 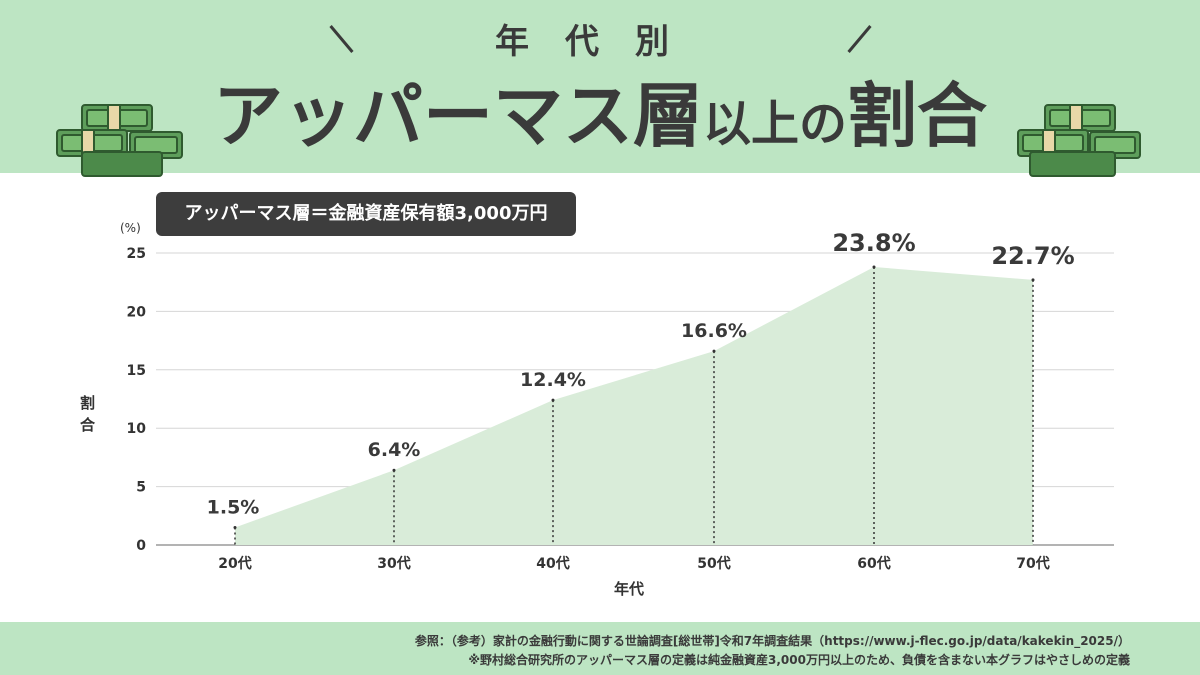 I want to click on data-label: 6.4%, so click(x=394, y=450).